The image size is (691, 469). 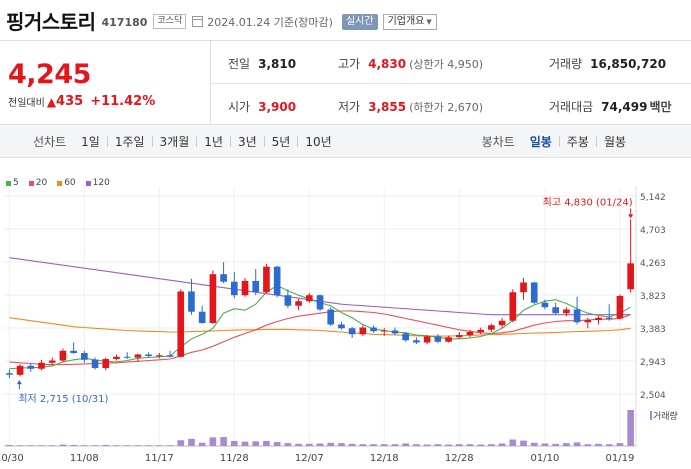 What do you see at coordinates (660, 107) in the screenshot?
I see `stat-unit: 백만` at bounding box center [660, 107].